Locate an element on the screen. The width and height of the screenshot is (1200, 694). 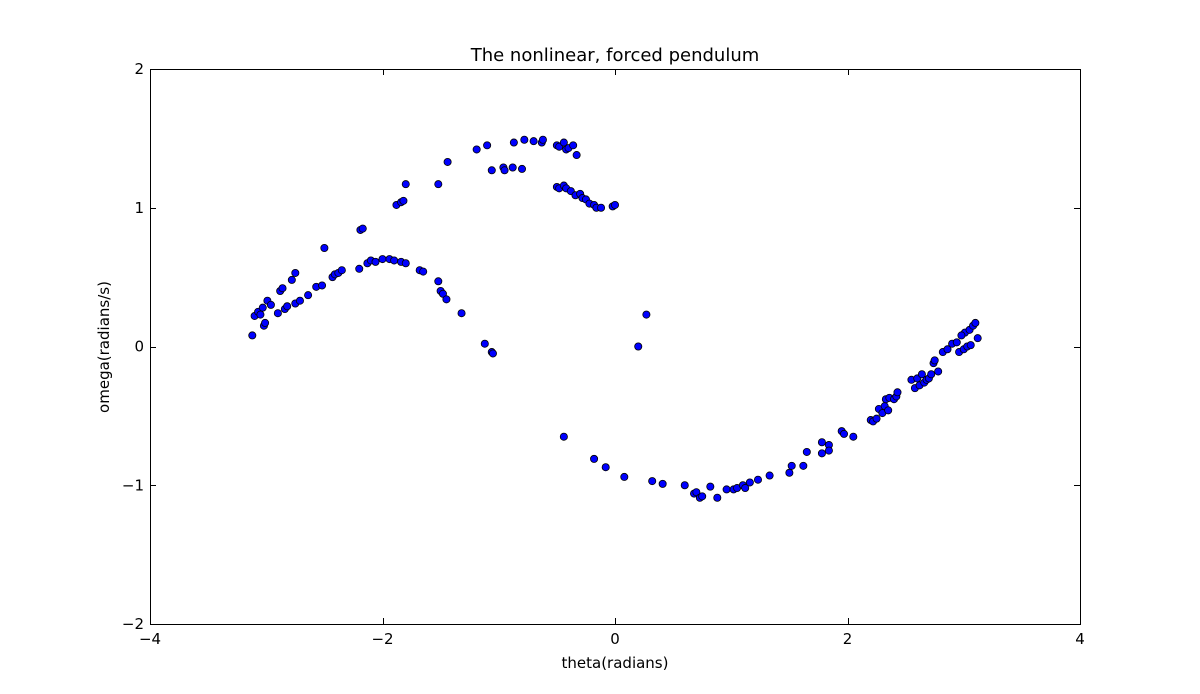
x-tick-label: −2 is located at coordinates (382, 639).